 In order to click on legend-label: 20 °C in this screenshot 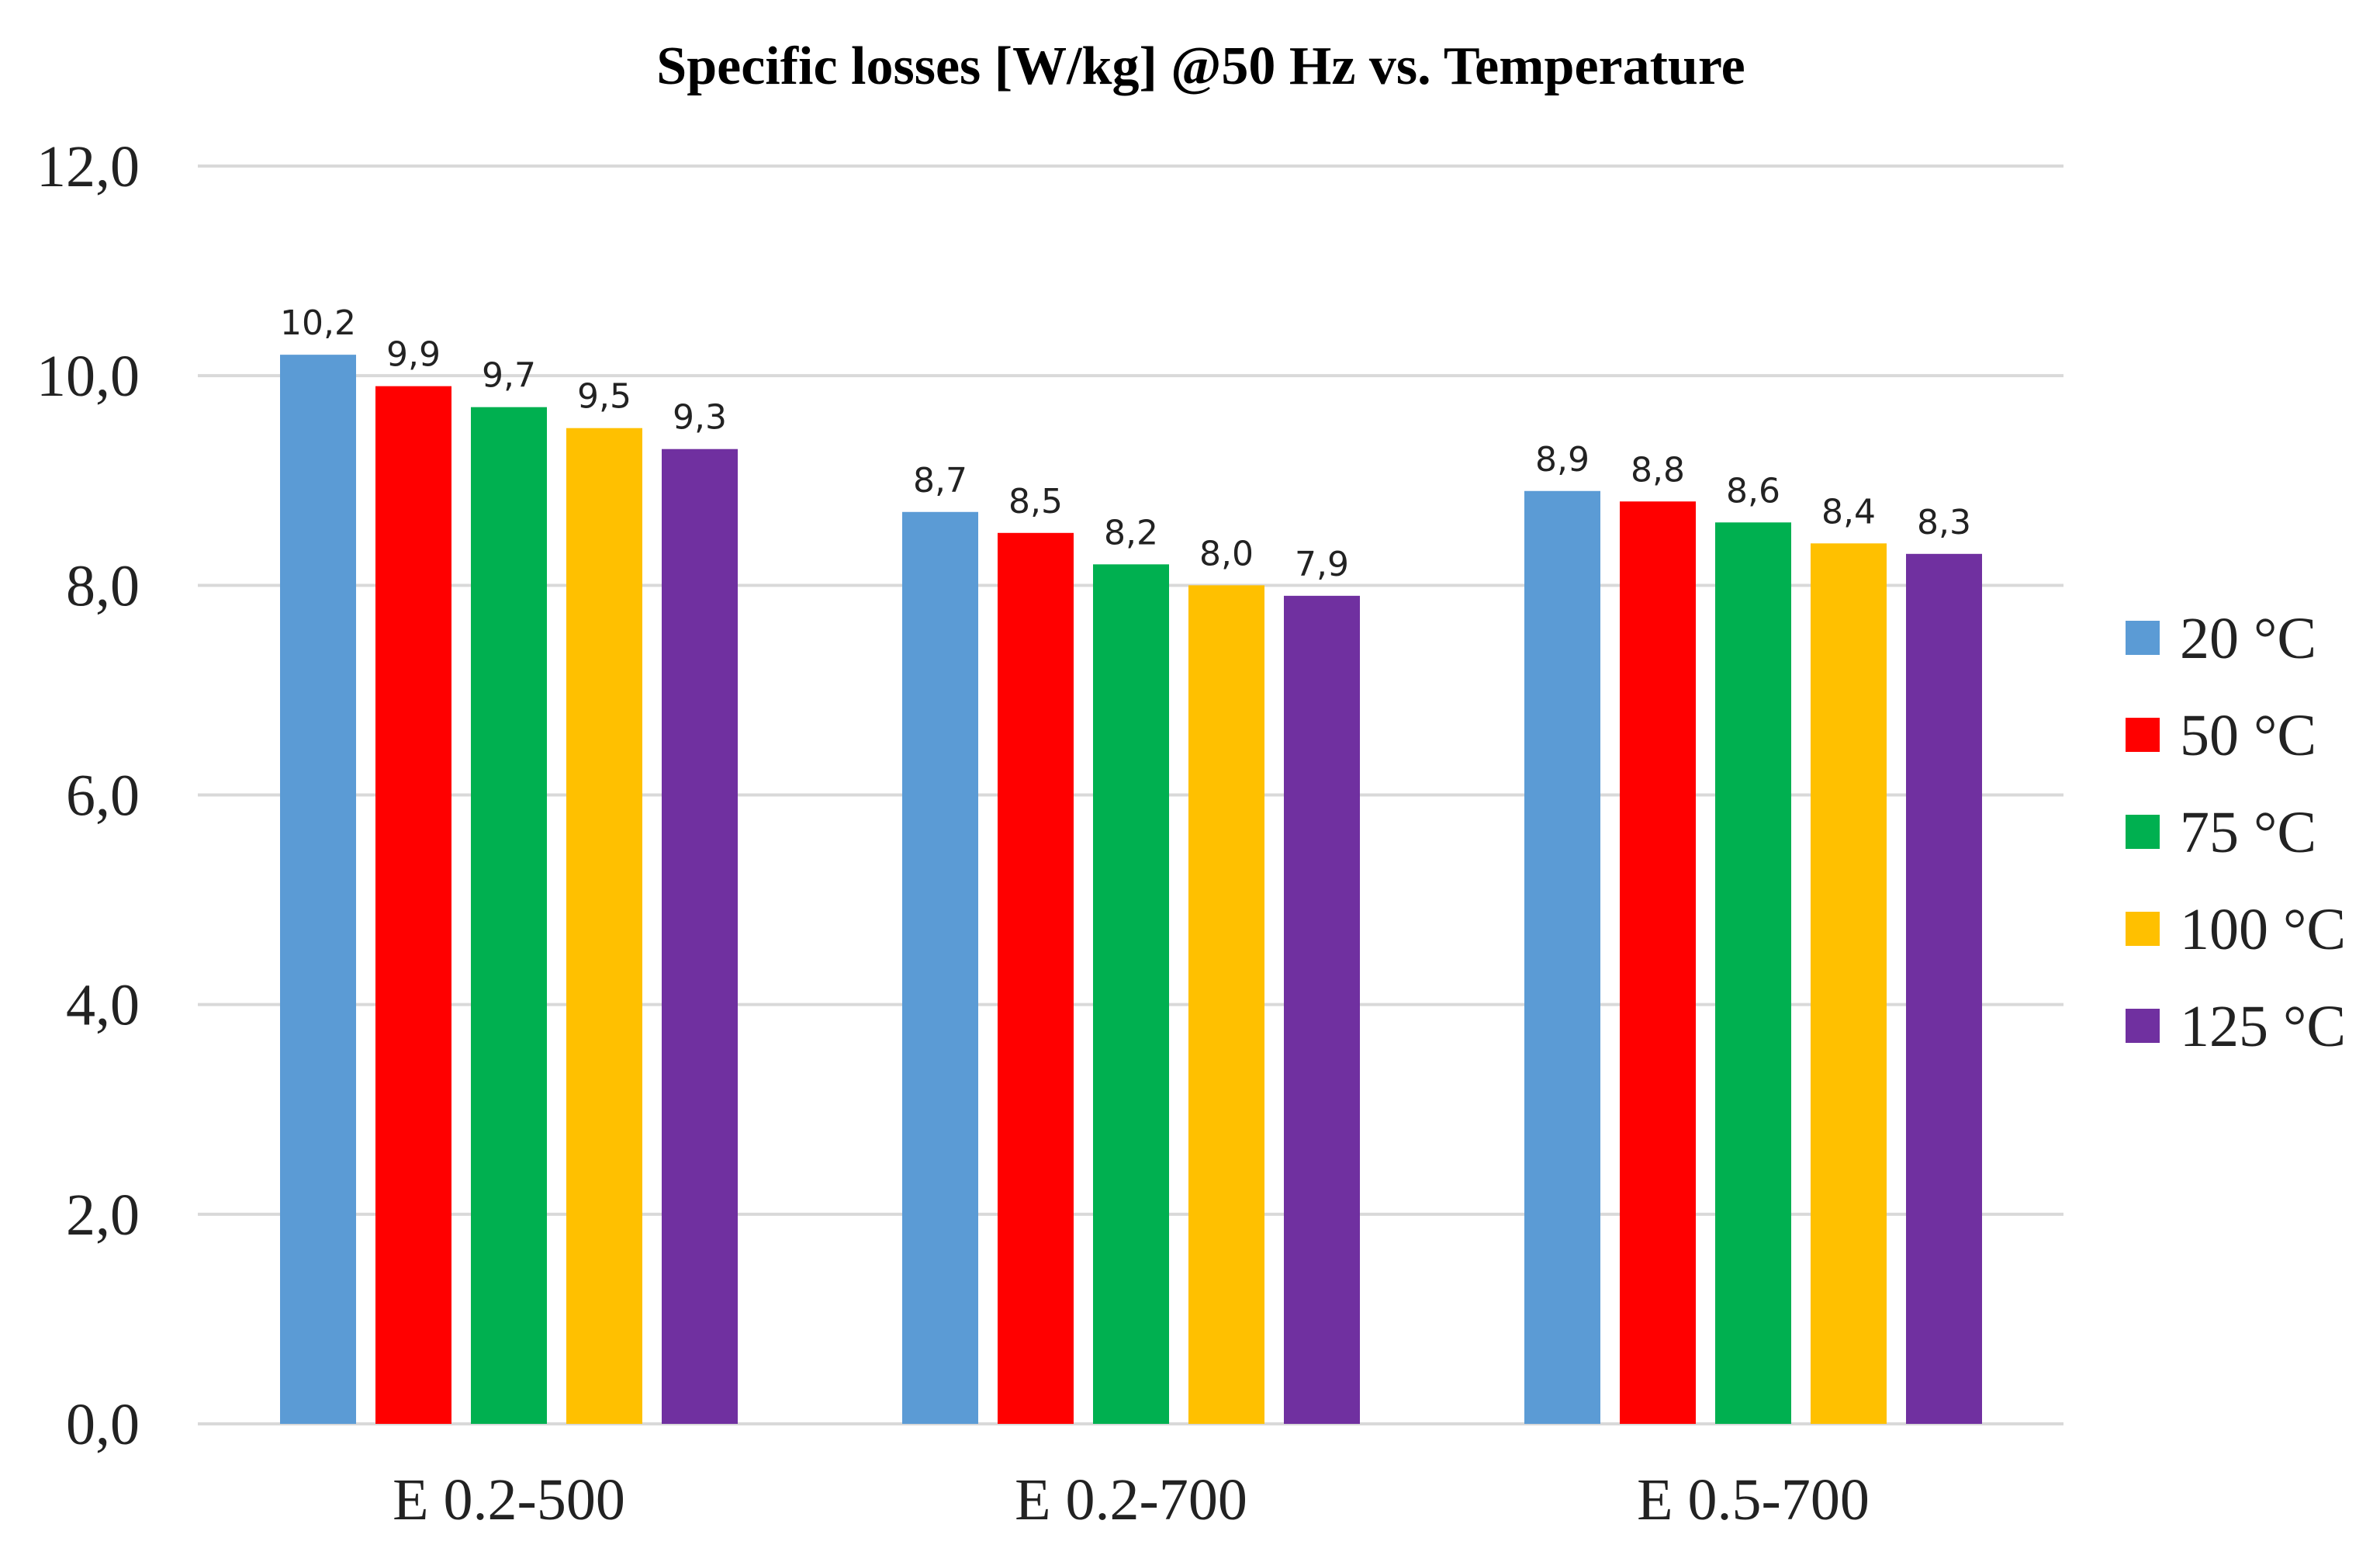, I will do `click(2248, 638)`.